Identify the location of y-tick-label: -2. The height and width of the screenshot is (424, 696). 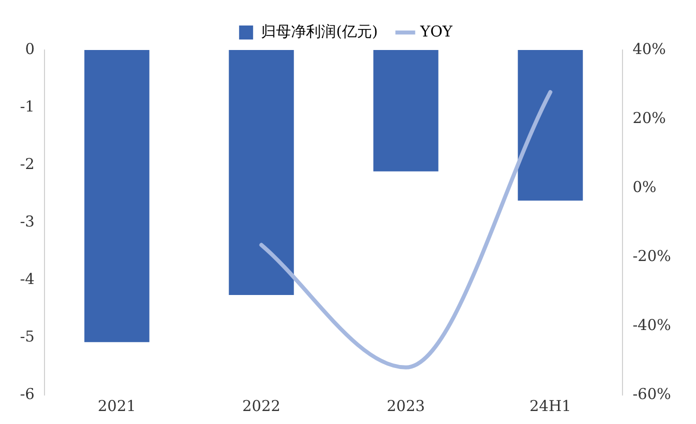
(27, 163).